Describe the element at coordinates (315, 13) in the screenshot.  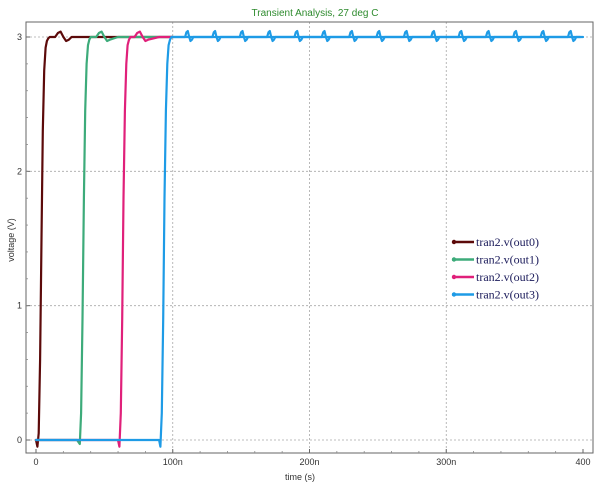
I see `chart-title: Transient Analysis, 27 deg C` at that location.